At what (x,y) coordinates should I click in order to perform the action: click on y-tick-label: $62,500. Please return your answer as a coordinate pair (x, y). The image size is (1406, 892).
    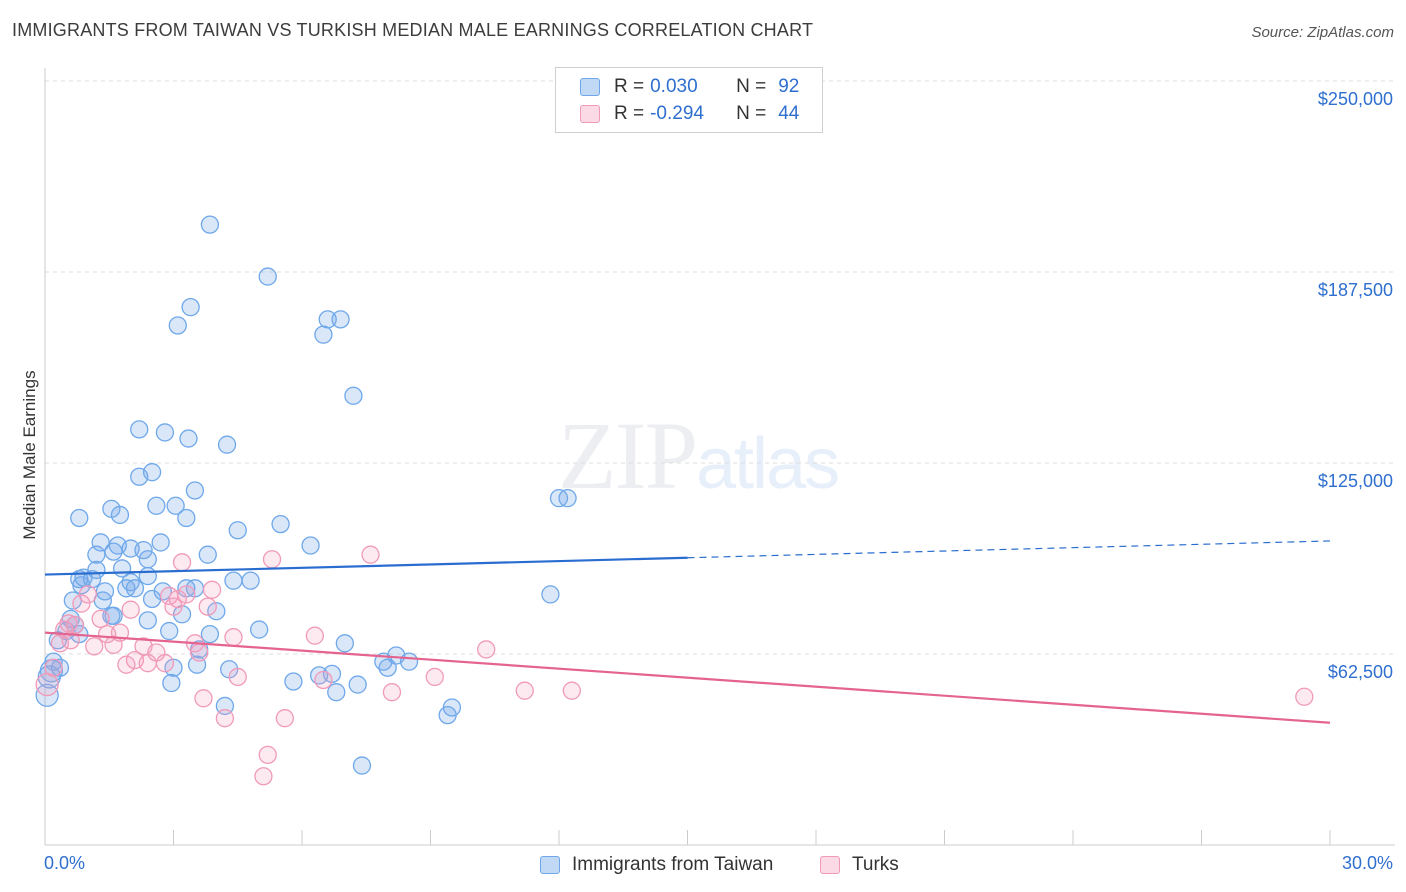
    Looking at the image, I should click on (1360, 672).